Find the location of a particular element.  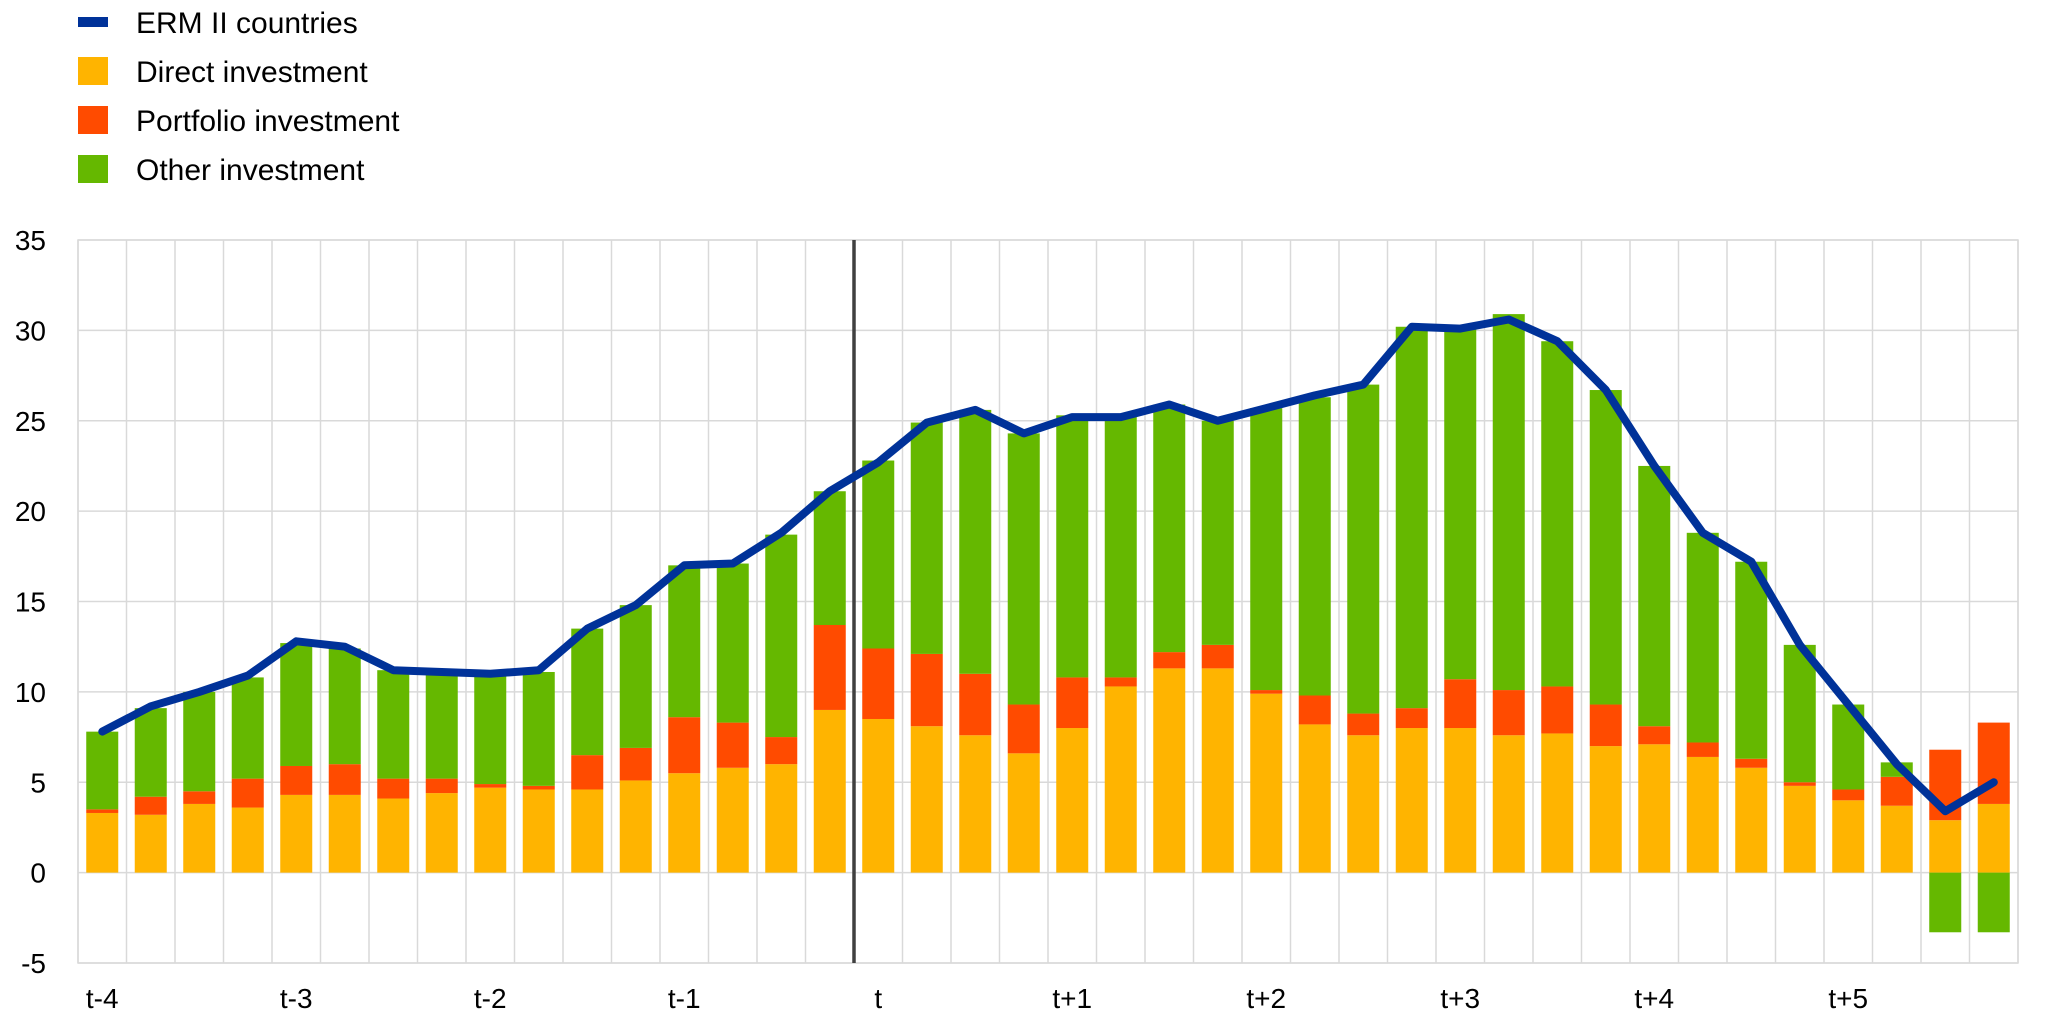

x-tick-label: t+4 is located at coordinates (1654, 998).